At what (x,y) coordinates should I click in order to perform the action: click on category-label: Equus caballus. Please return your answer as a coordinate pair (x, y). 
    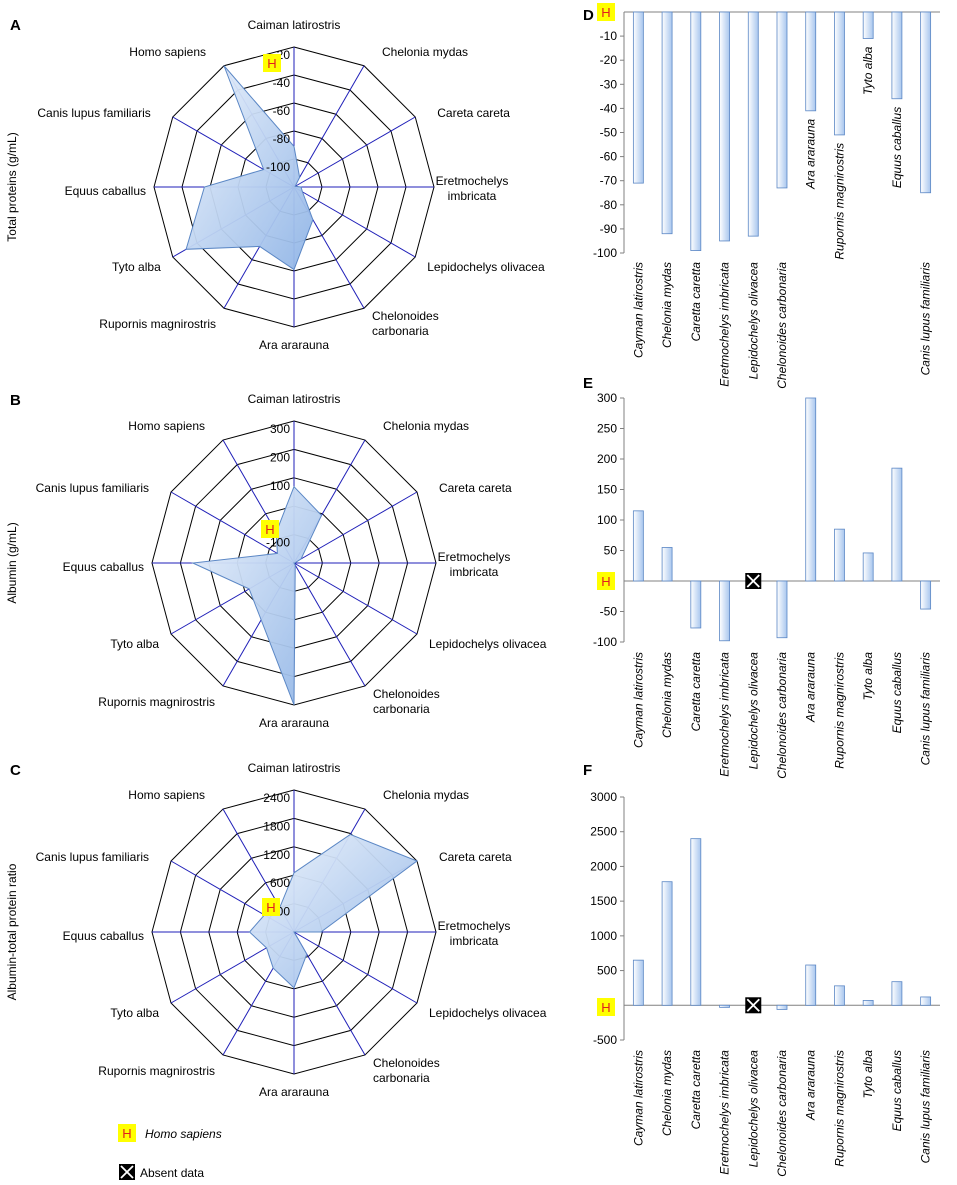
    Looking at the image, I should click on (103, 936).